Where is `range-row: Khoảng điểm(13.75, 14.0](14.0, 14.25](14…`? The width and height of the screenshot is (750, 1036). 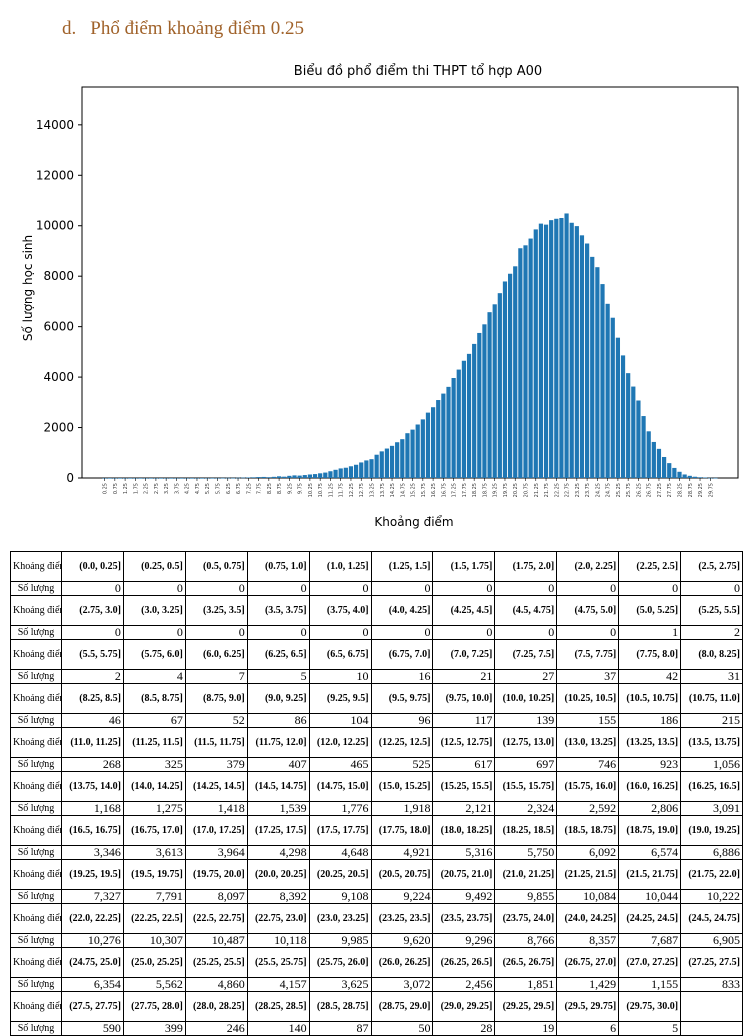 range-row: Khoảng điểm(13.75, 14.0](14.0, 14.25](14… is located at coordinates (376, 786).